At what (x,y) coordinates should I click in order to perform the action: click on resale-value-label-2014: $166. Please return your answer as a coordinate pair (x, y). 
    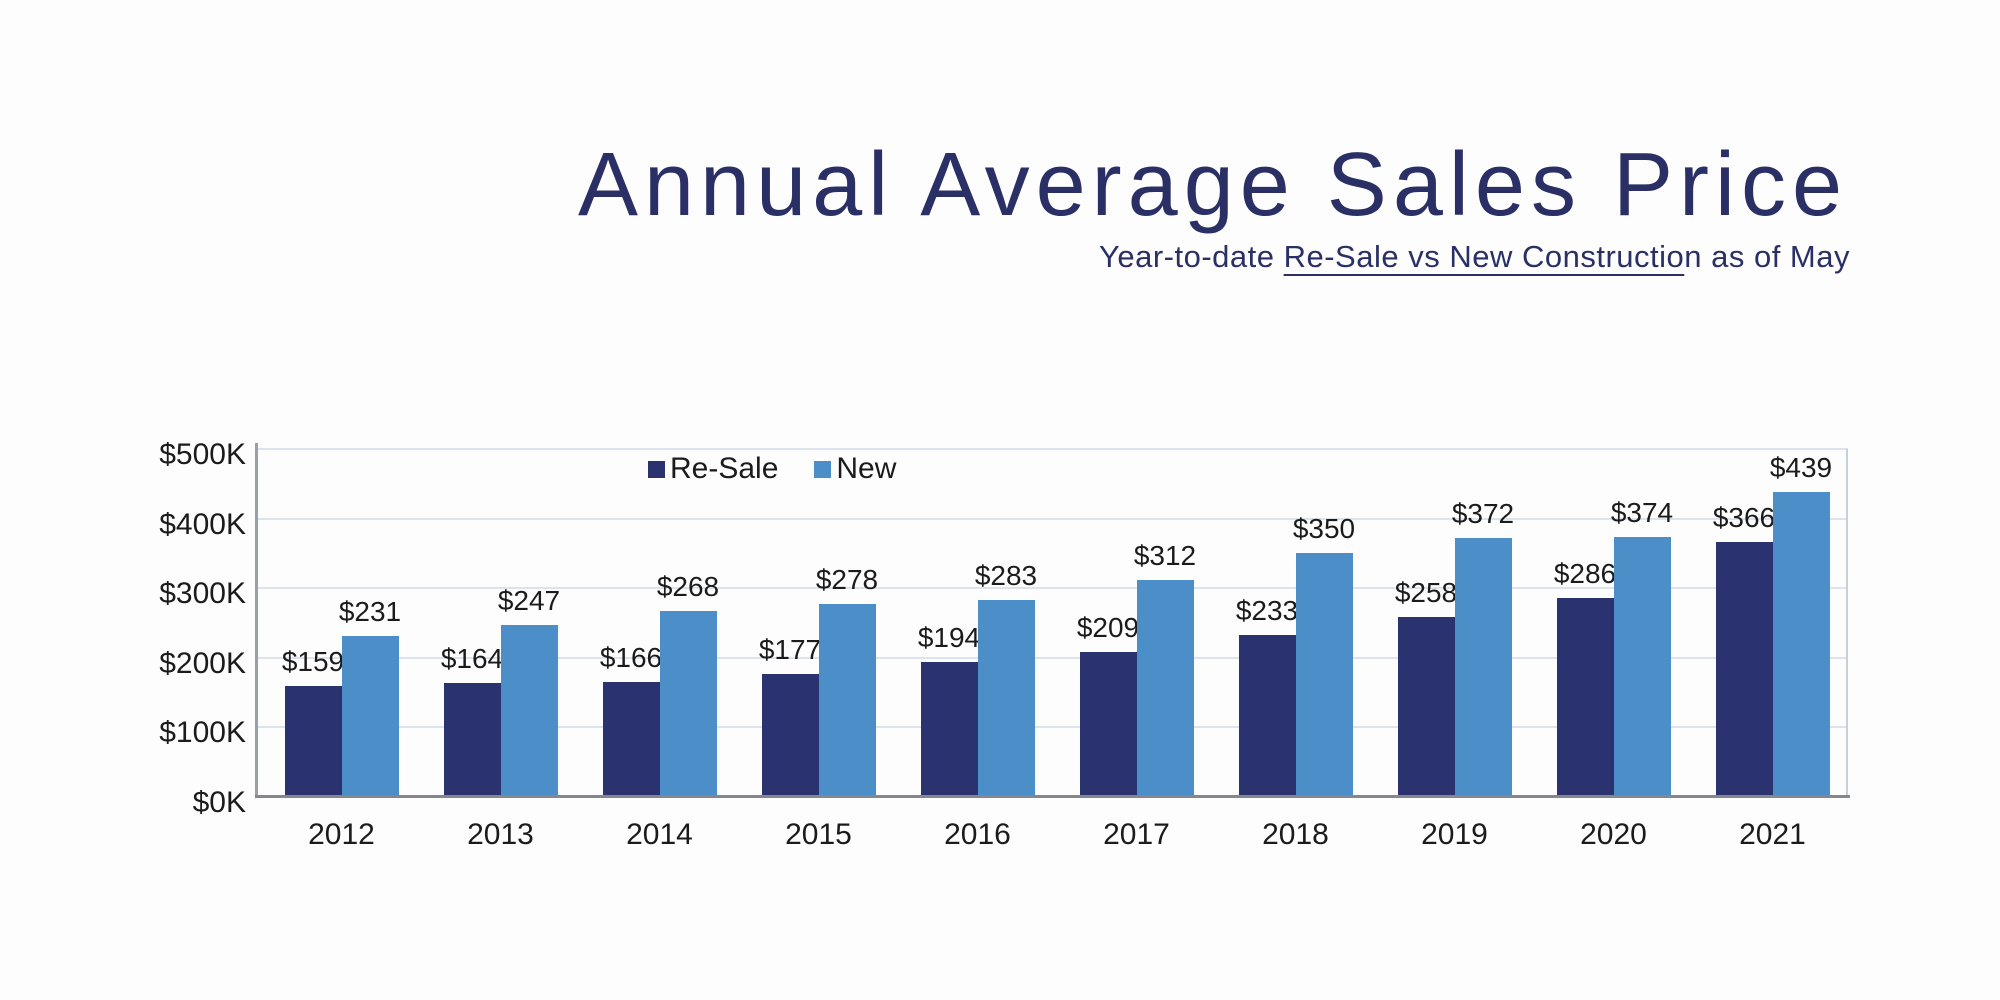
    Looking at the image, I should click on (631, 657).